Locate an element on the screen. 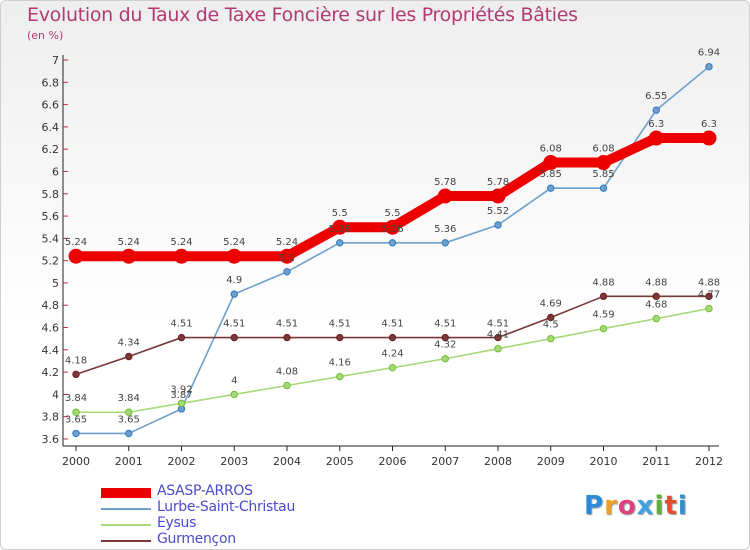 The height and width of the screenshot is (550, 750). legend-item: Gurmençon is located at coordinates (231, 540).